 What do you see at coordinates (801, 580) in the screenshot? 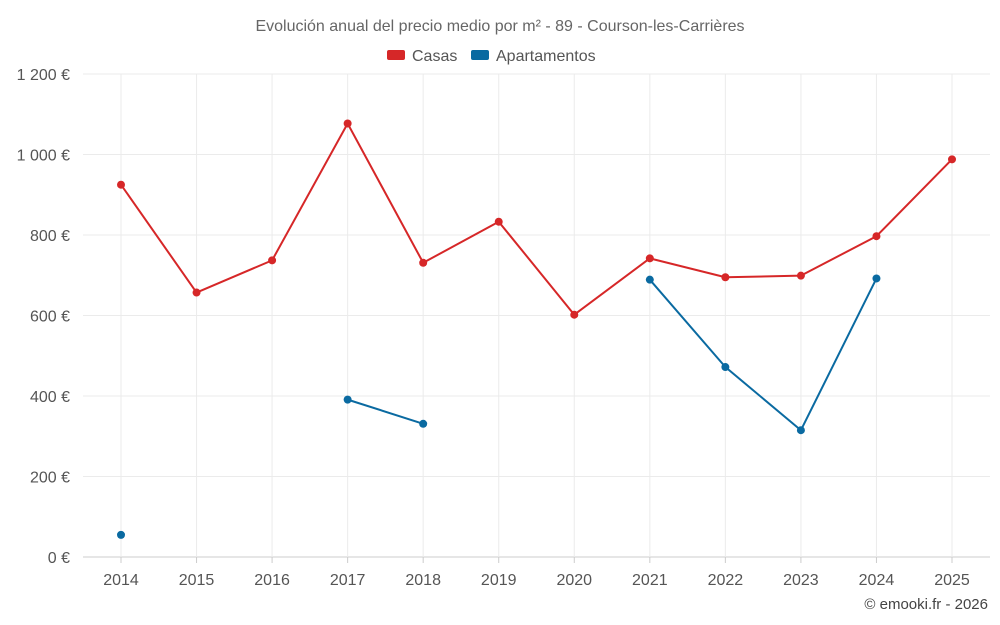
I see `x-tick-label: 2023` at bounding box center [801, 580].